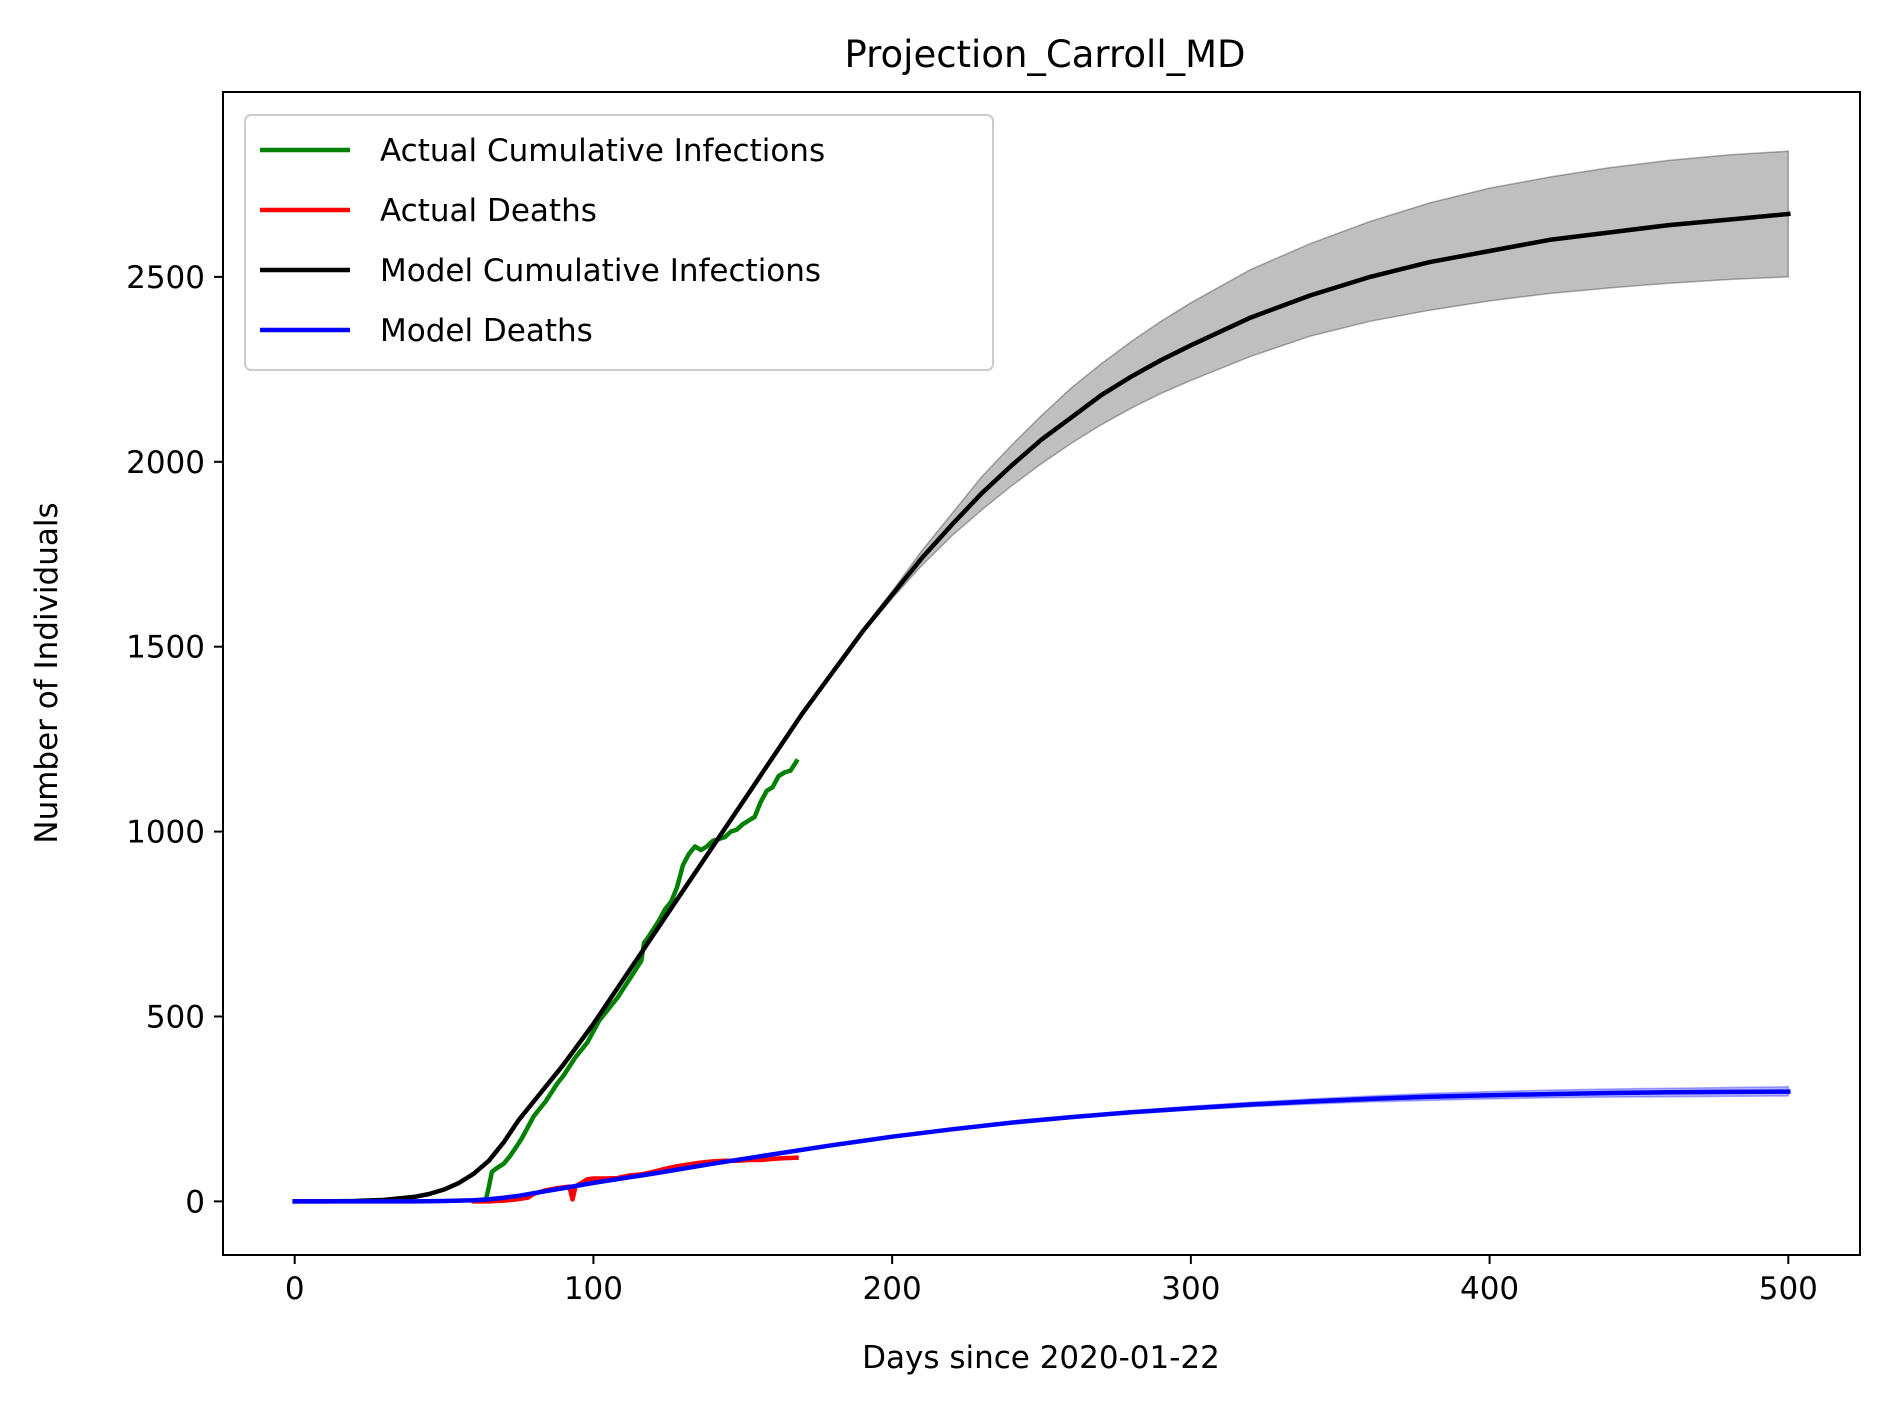 This screenshot has width=1885, height=1405. What do you see at coordinates (600, 271) in the screenshot?
I see `legend-label-model-cumulative-infections: Model Cumulative Infections` at bounding box center [600, 271].